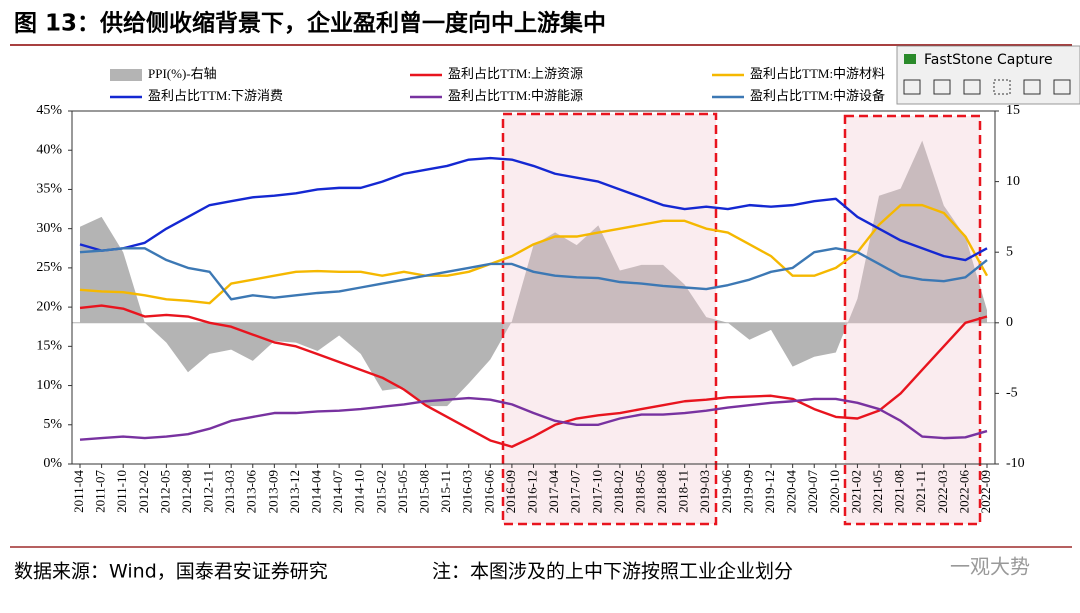 The image size is (1080, 613). Describe the element at coordinates (988, 60) in the screenshot. I see `toolbar-title: FastStone Capture` at that location.